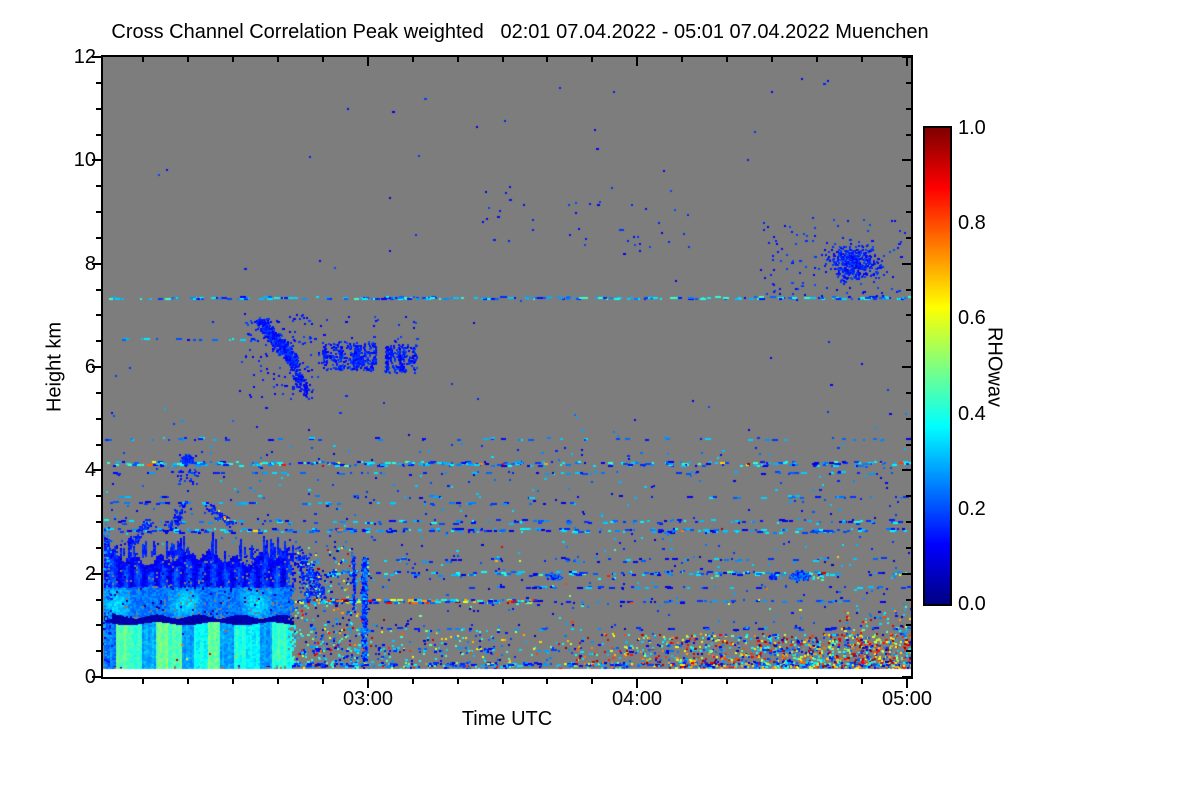 This screenshot has height=800, width=1200. I want to click on y-tick-label: 0, so click(90, 677).